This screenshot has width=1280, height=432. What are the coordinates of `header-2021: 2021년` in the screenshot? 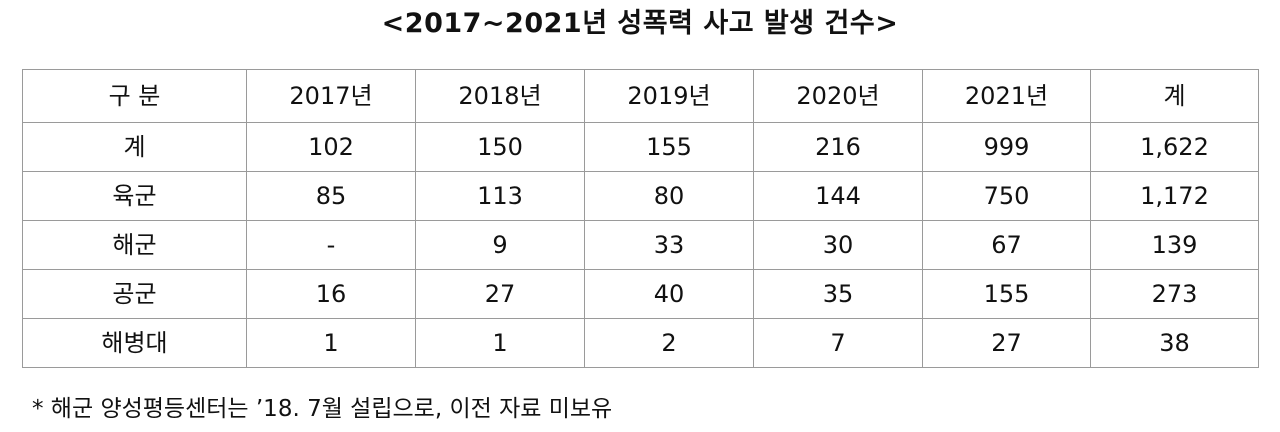 It's located at (1006, 96).